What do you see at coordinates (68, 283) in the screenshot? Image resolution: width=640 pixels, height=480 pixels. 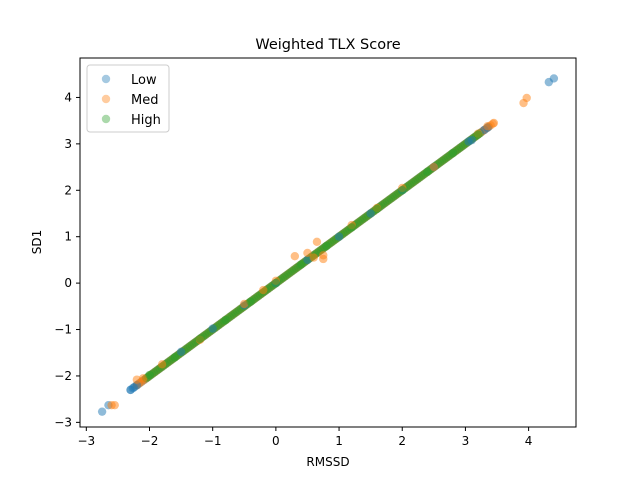 I see `y-tick-label: 0` at bounding box center [68, 283].